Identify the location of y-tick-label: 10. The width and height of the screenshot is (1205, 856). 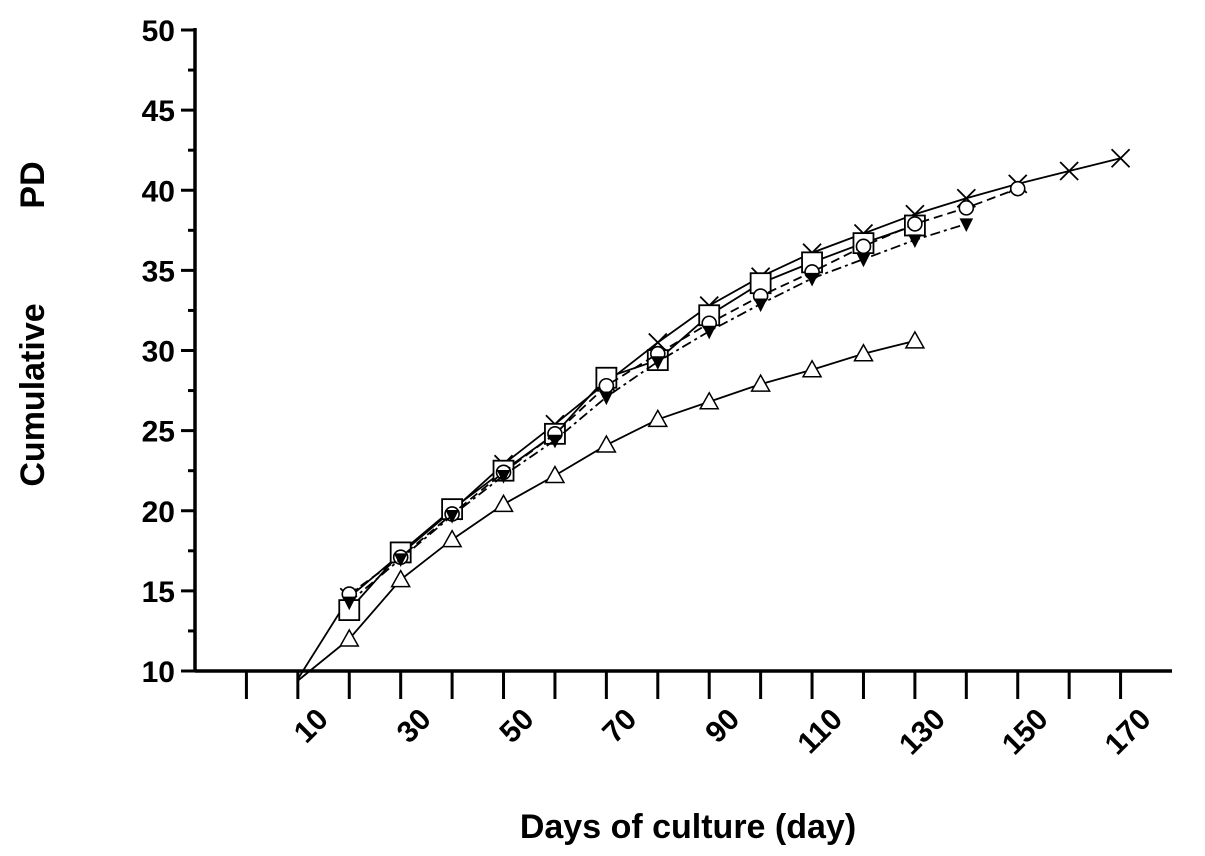
(158, 672).